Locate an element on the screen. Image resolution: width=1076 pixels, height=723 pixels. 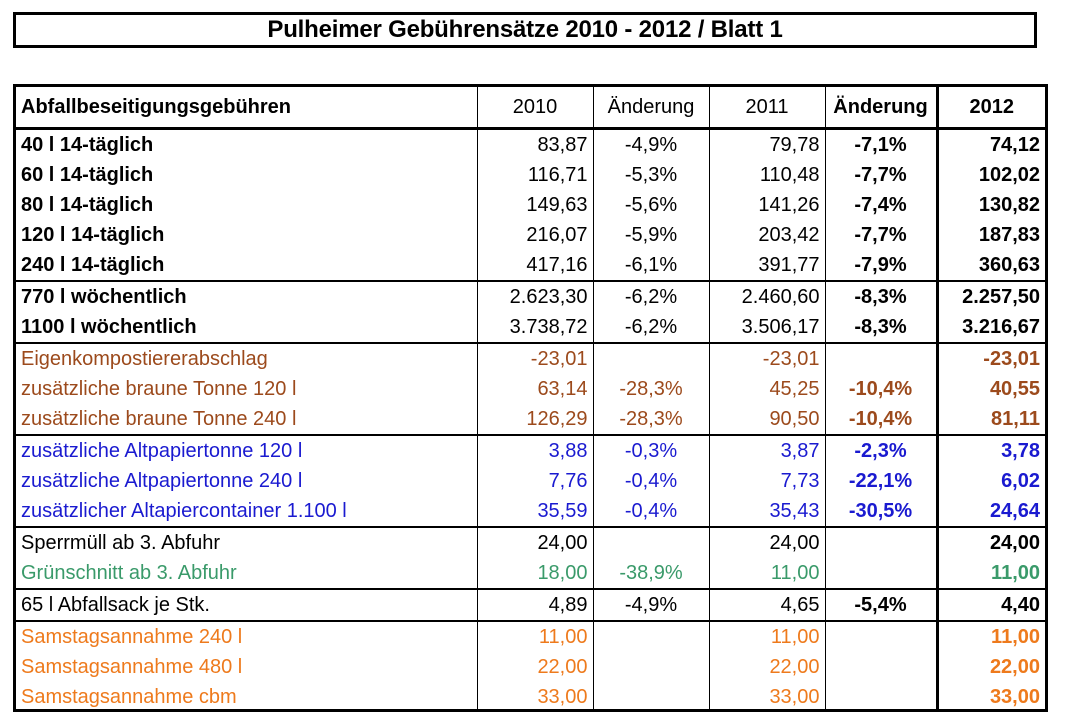
value-2011: 391,77 is located at coordinates (766, 265).